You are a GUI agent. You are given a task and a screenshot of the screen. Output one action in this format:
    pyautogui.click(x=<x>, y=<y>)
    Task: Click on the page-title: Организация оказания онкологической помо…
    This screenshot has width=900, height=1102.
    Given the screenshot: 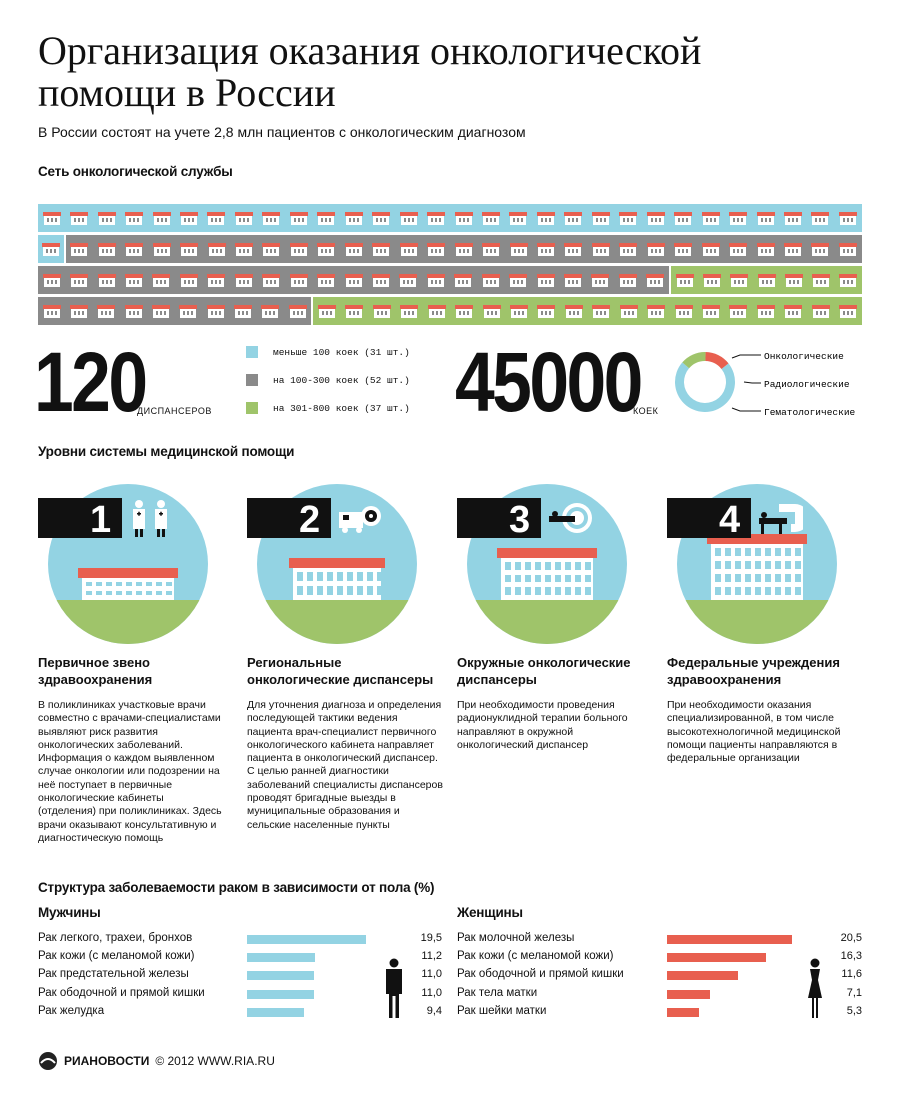 What is the action you would take?
    pyautogui.click(x=369, y=72)
    